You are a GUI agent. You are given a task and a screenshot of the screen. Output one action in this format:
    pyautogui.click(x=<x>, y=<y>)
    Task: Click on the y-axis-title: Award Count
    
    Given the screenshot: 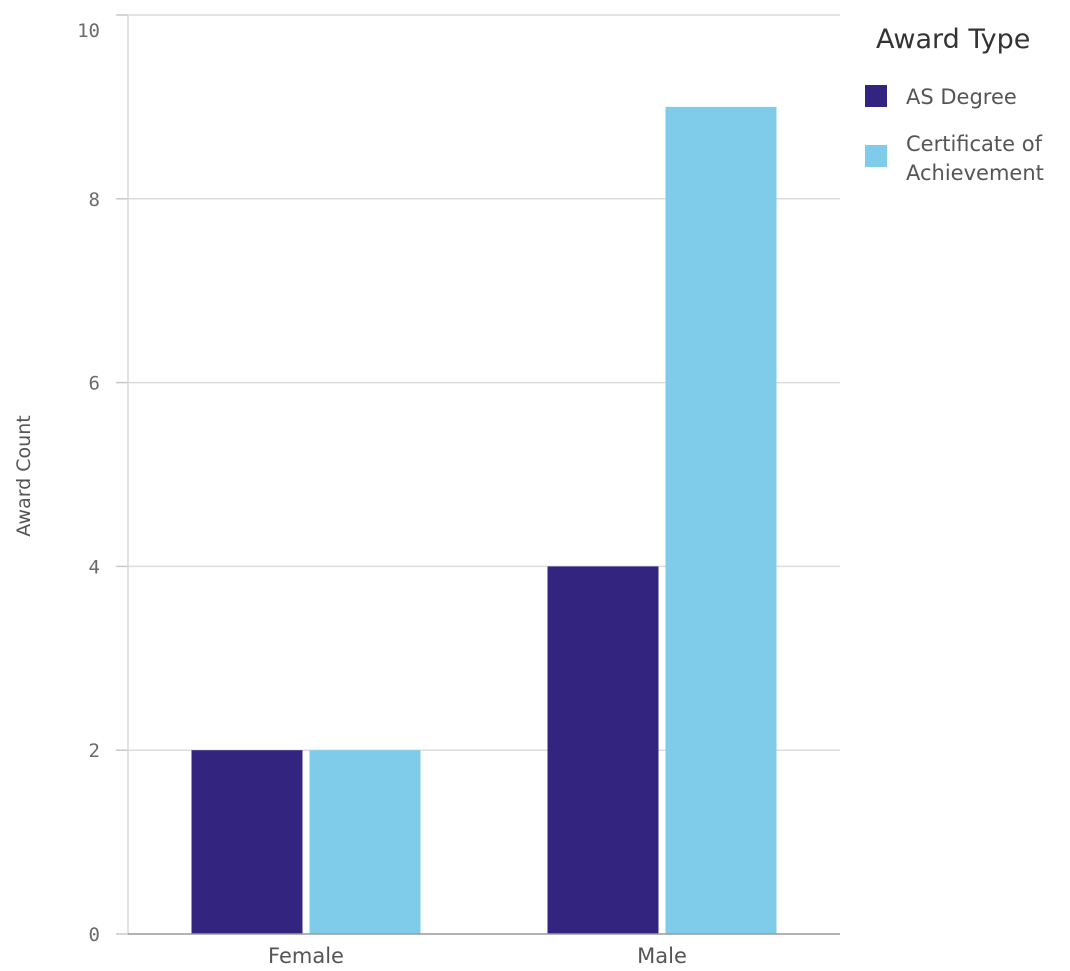 What is the action you would take?
    pyautogui.click(x=24, y=475)
    